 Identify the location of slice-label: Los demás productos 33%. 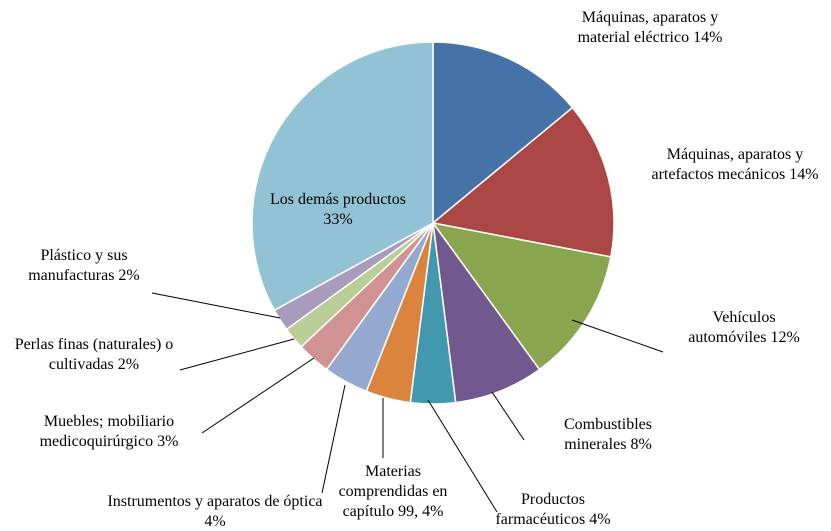
(338, 210).